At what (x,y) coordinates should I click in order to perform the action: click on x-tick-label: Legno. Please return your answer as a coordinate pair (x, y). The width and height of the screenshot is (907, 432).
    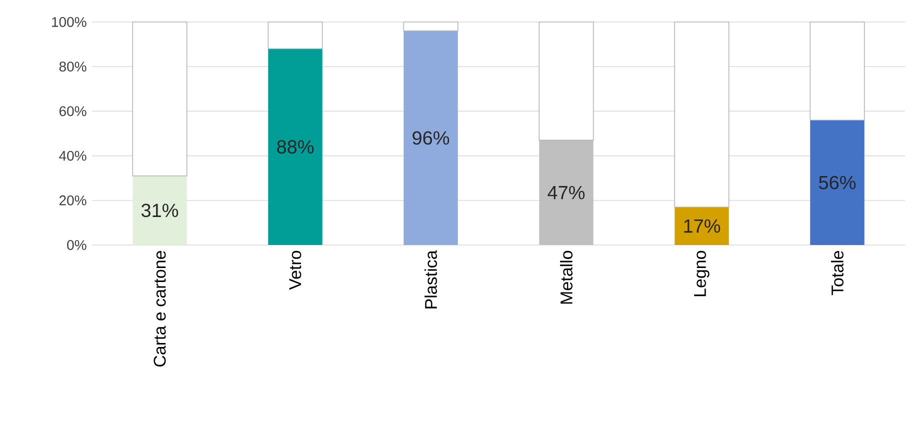
    Looking at the image, I should click on (702, 273).